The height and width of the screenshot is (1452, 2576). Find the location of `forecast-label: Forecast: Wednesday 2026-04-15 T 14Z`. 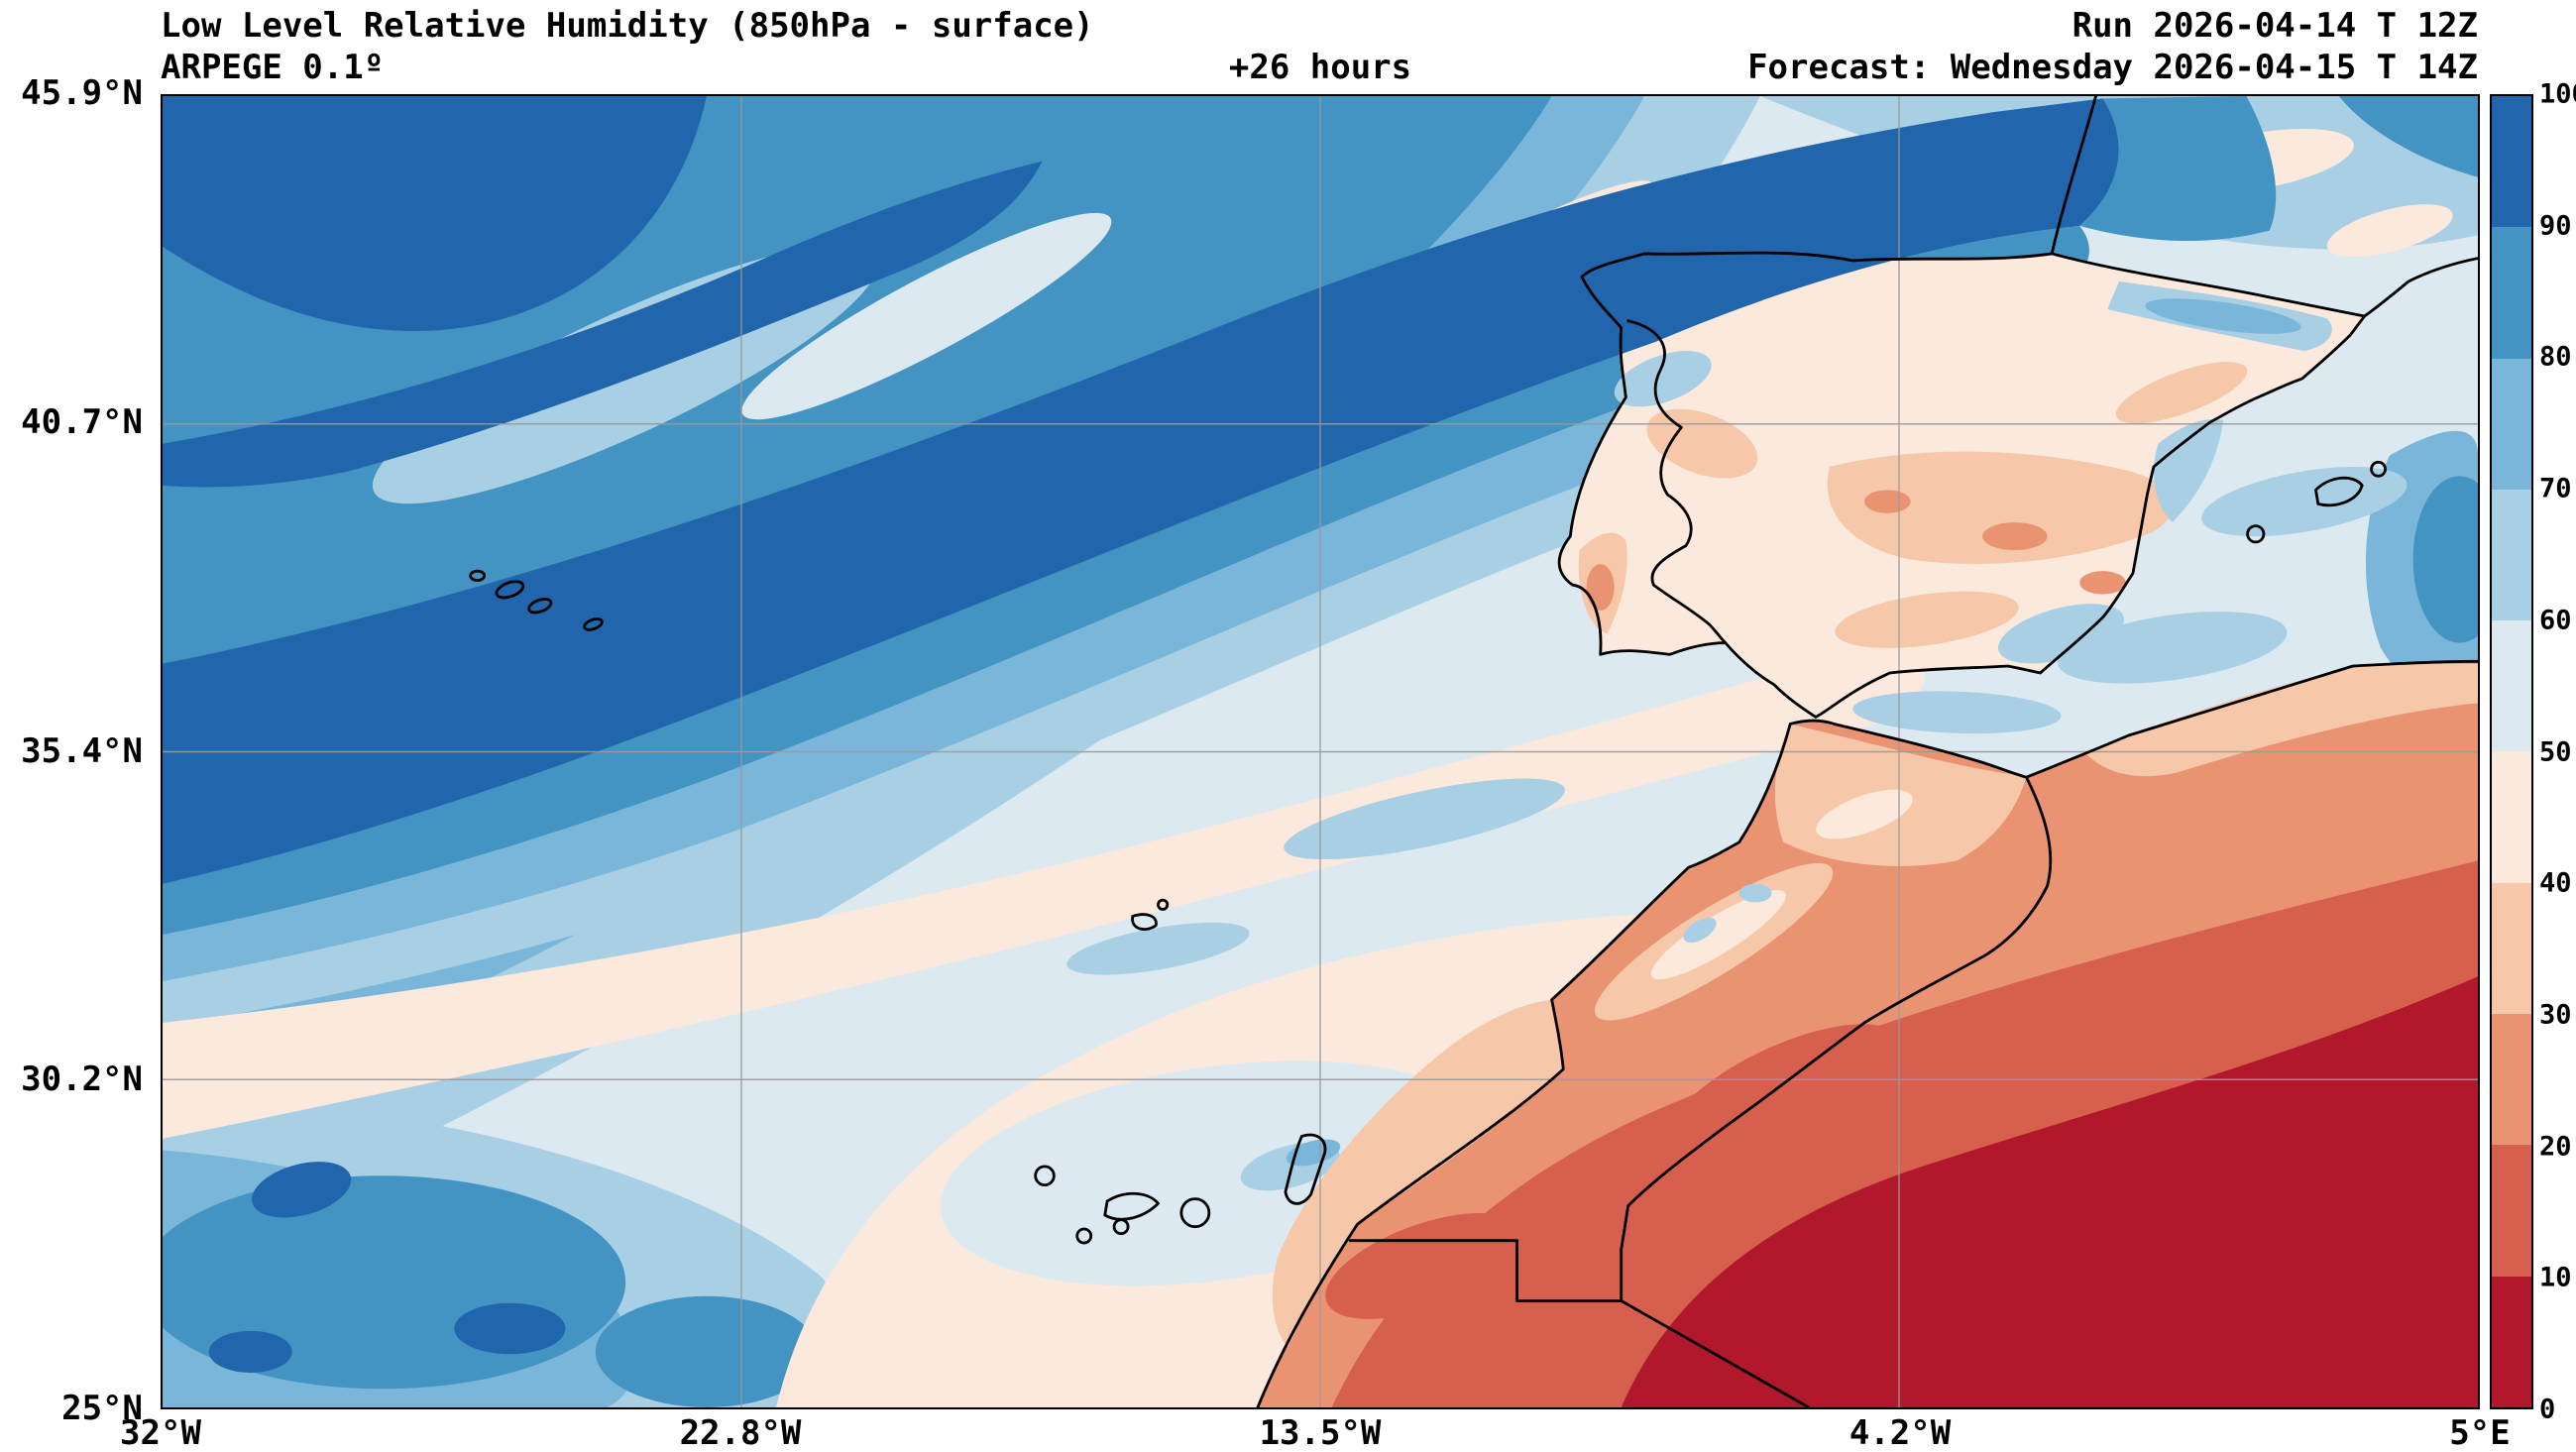

forecast-label: Forecast: Wednesday 2026-04-15 T 14Z is located at coordinates (2112, 67).